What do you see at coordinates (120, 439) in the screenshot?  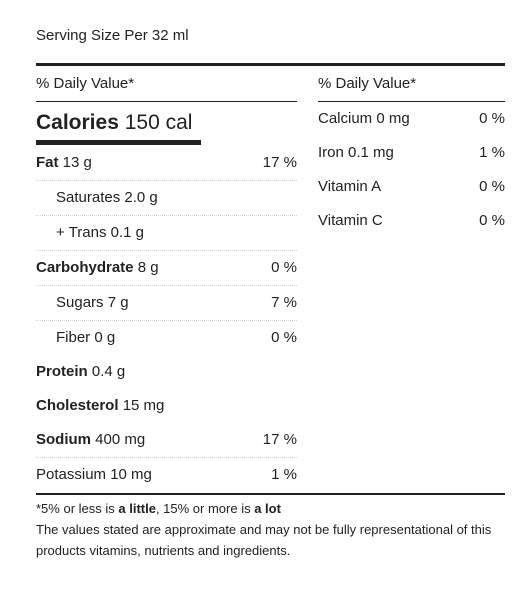 I see `nutrient-amount: 400 mg` at bounding box center [120, 439].